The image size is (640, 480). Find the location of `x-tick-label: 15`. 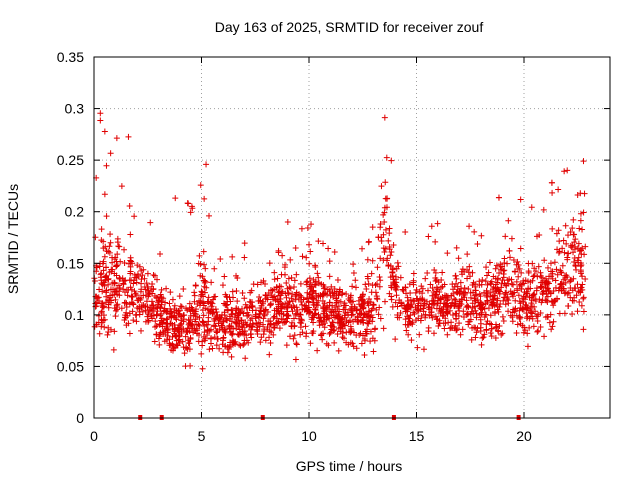

x-tick-label: 15 is located at coordinates (417, 436).